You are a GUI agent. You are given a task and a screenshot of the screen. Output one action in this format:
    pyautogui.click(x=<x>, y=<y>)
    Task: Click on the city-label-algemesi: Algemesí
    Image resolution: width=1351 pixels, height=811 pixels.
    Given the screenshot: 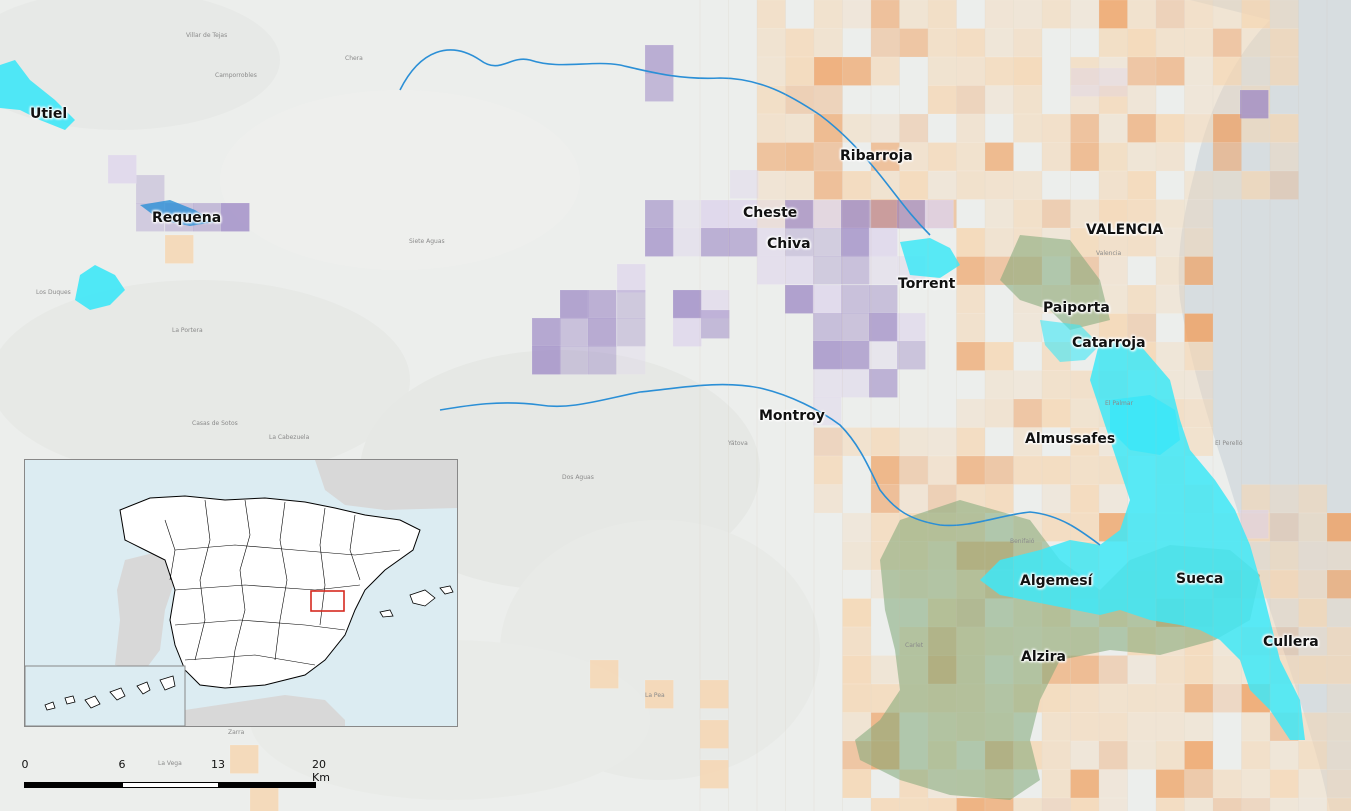 What is the action you would take?
    pyautogui.click(x=1056, y=581)
    